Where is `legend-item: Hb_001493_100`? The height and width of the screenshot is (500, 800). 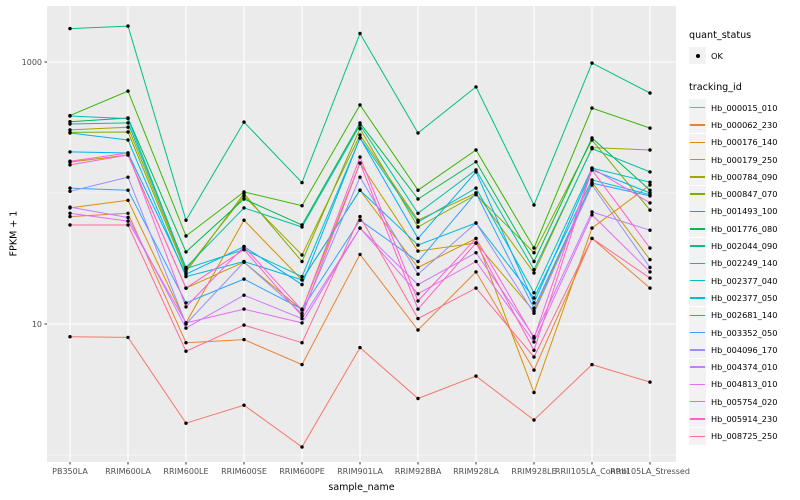 legend-item: Hb_001493_100 is located at coordinates (733, 211).